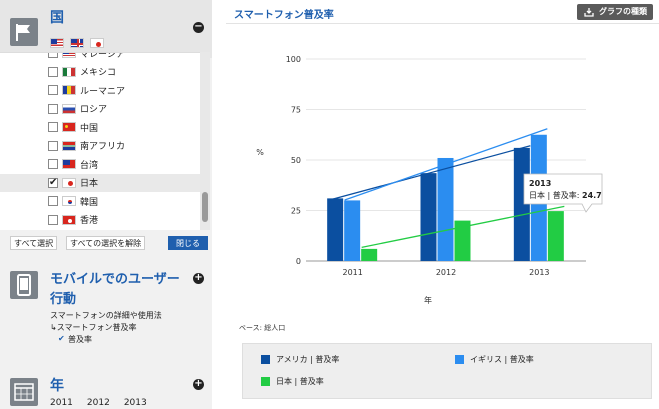  What do you see at coordinates (106, 389) in the screenshot?
I see `year-section: 年 + 2011 2012 2013` at bounding box center [106, 389].